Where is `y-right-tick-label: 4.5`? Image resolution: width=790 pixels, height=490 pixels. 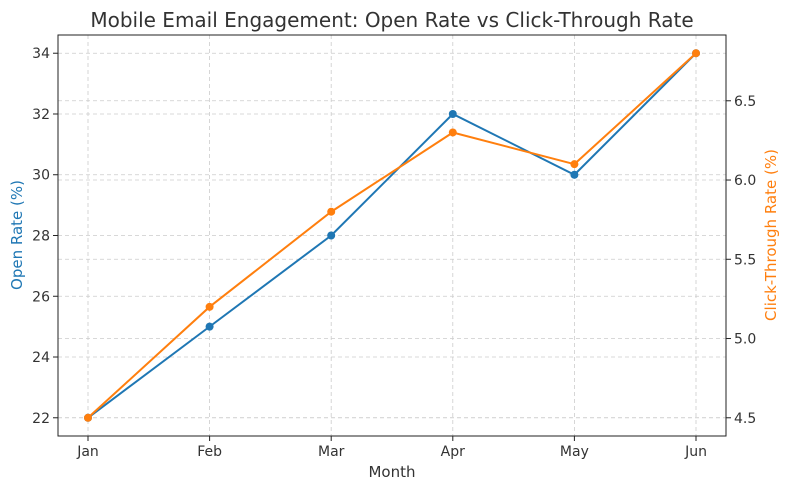
y-right-tick-label: 4.5 is located at coordinates (745, 419).